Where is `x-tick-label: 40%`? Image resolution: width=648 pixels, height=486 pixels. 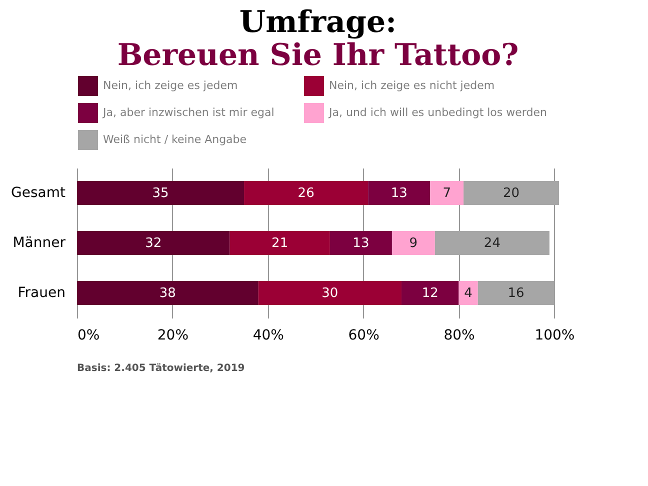 x-tick-label: 40% is located at coordinates (268, 336).